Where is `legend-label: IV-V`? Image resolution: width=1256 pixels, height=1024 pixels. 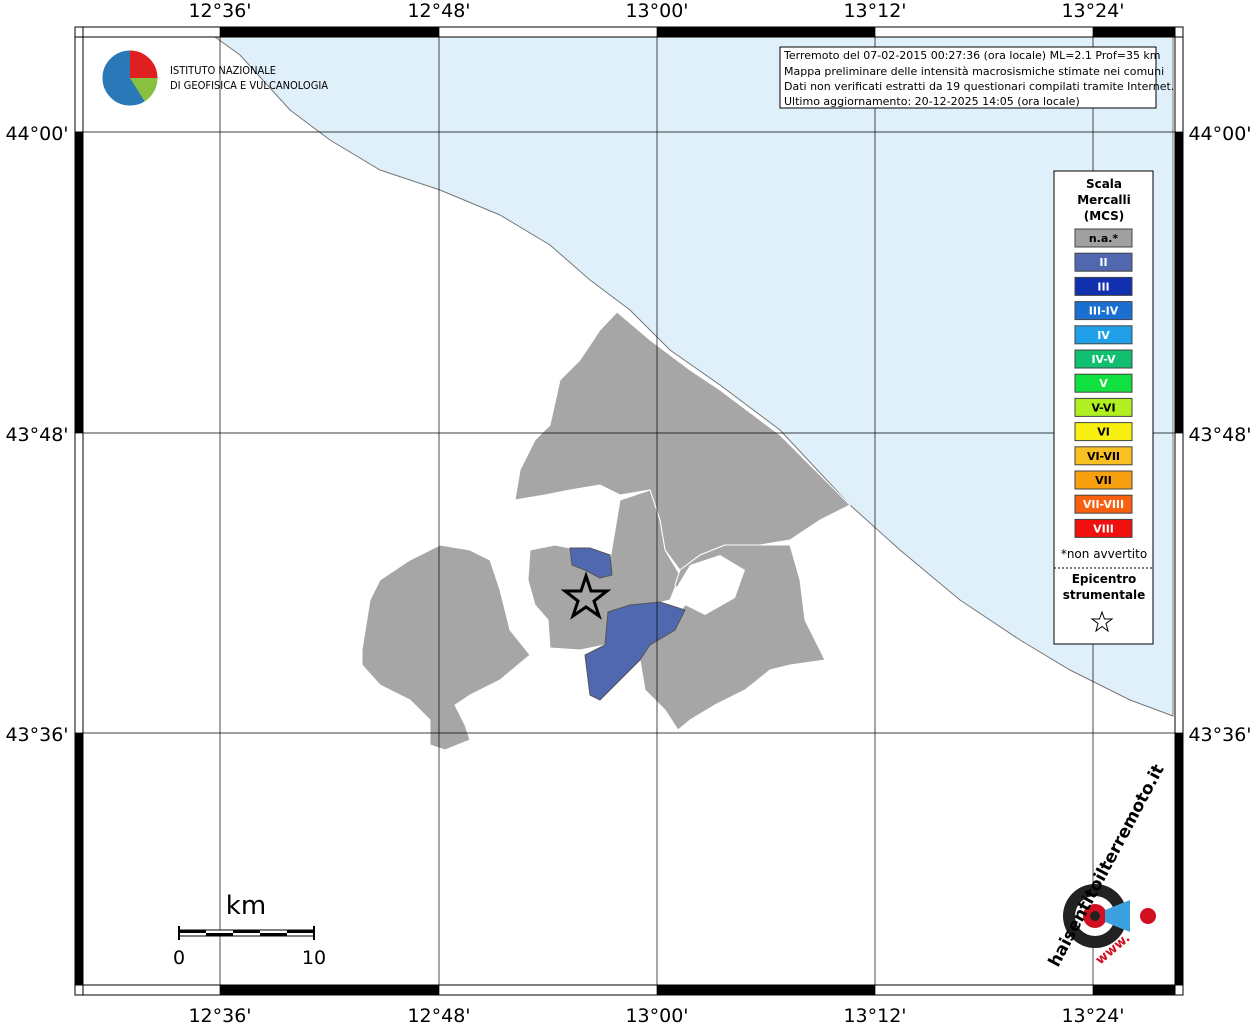 legend-label: IV-V is located at coordinates (1103, 359).